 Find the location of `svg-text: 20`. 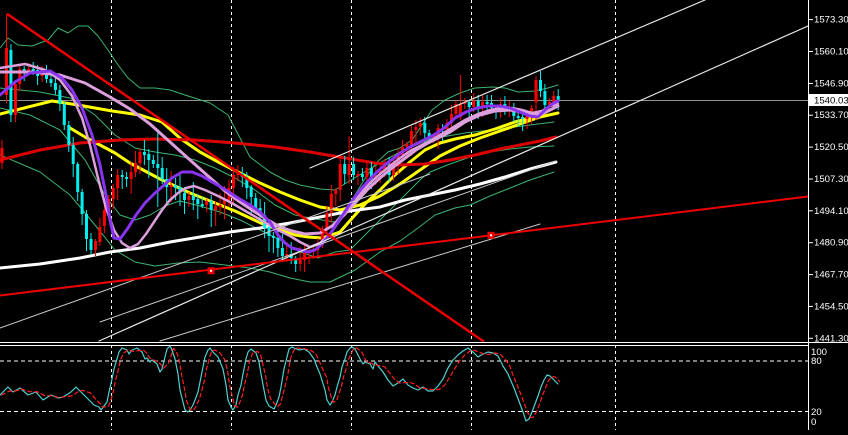

svg-text: 20 is located at coordinates (816, 412).